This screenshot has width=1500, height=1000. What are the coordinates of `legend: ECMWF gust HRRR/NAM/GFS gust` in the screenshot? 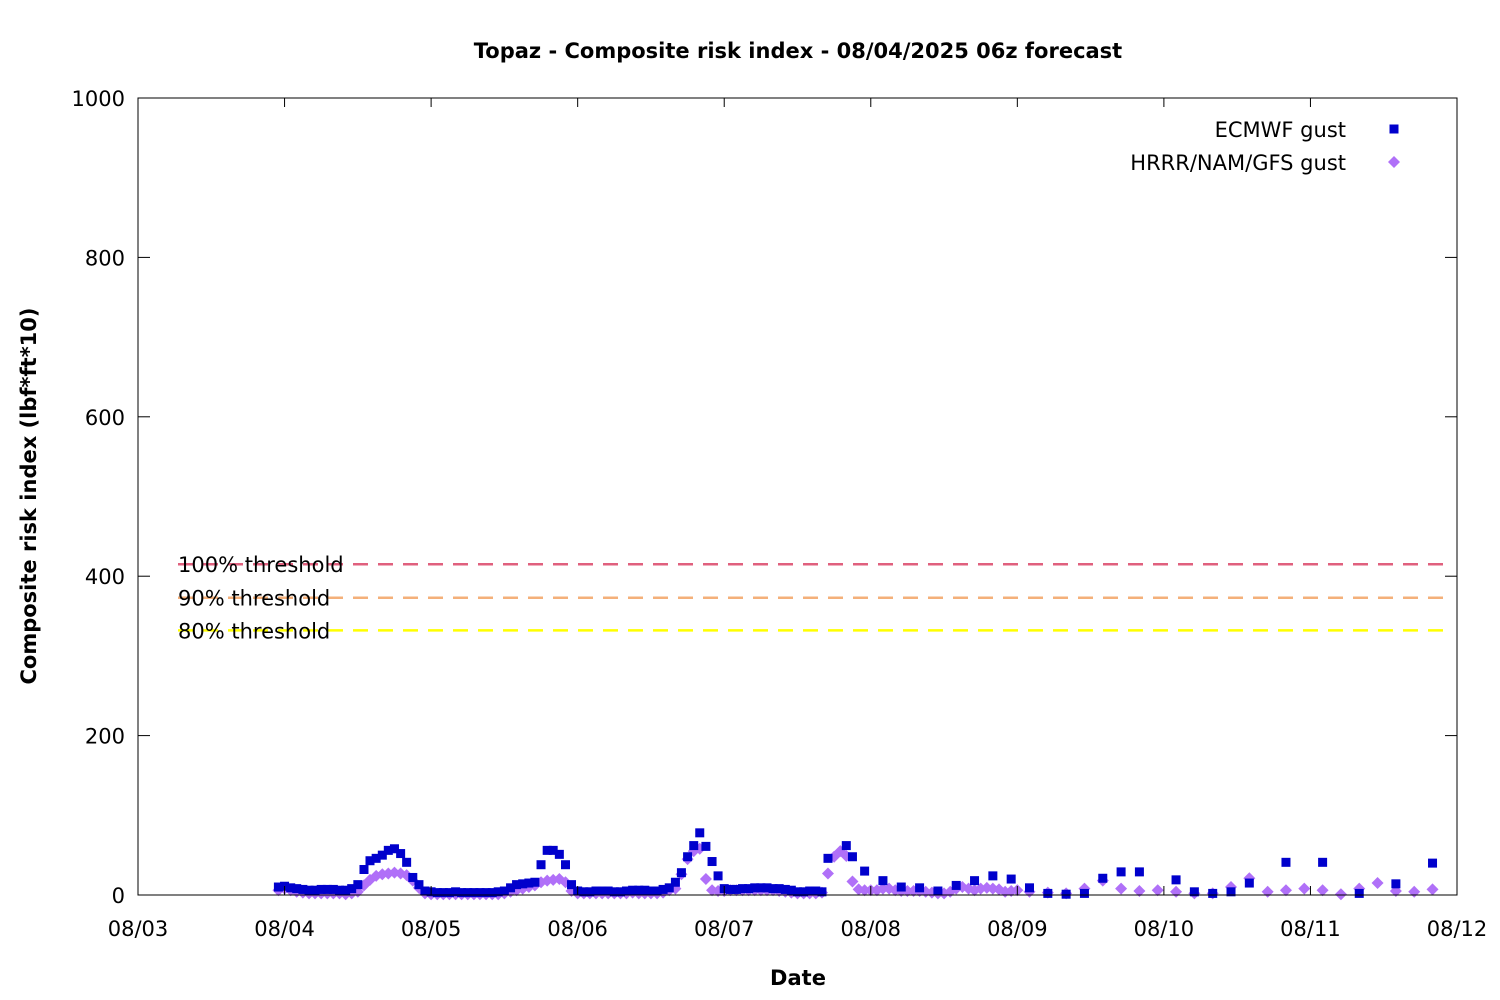 It's located at (1265, 146).